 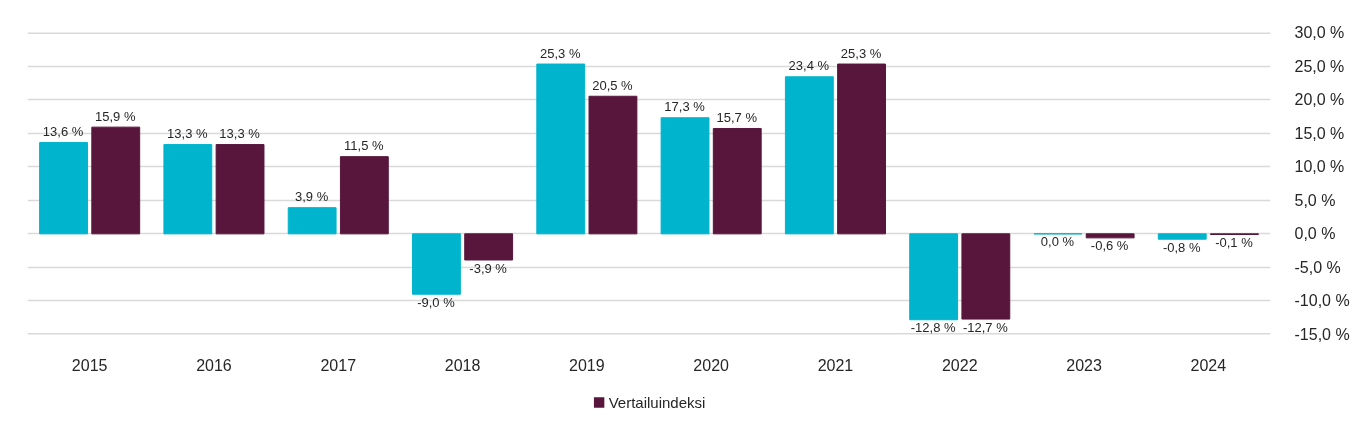 I want to click on data-label: -0,1 %, so click(x=1234, y=242).